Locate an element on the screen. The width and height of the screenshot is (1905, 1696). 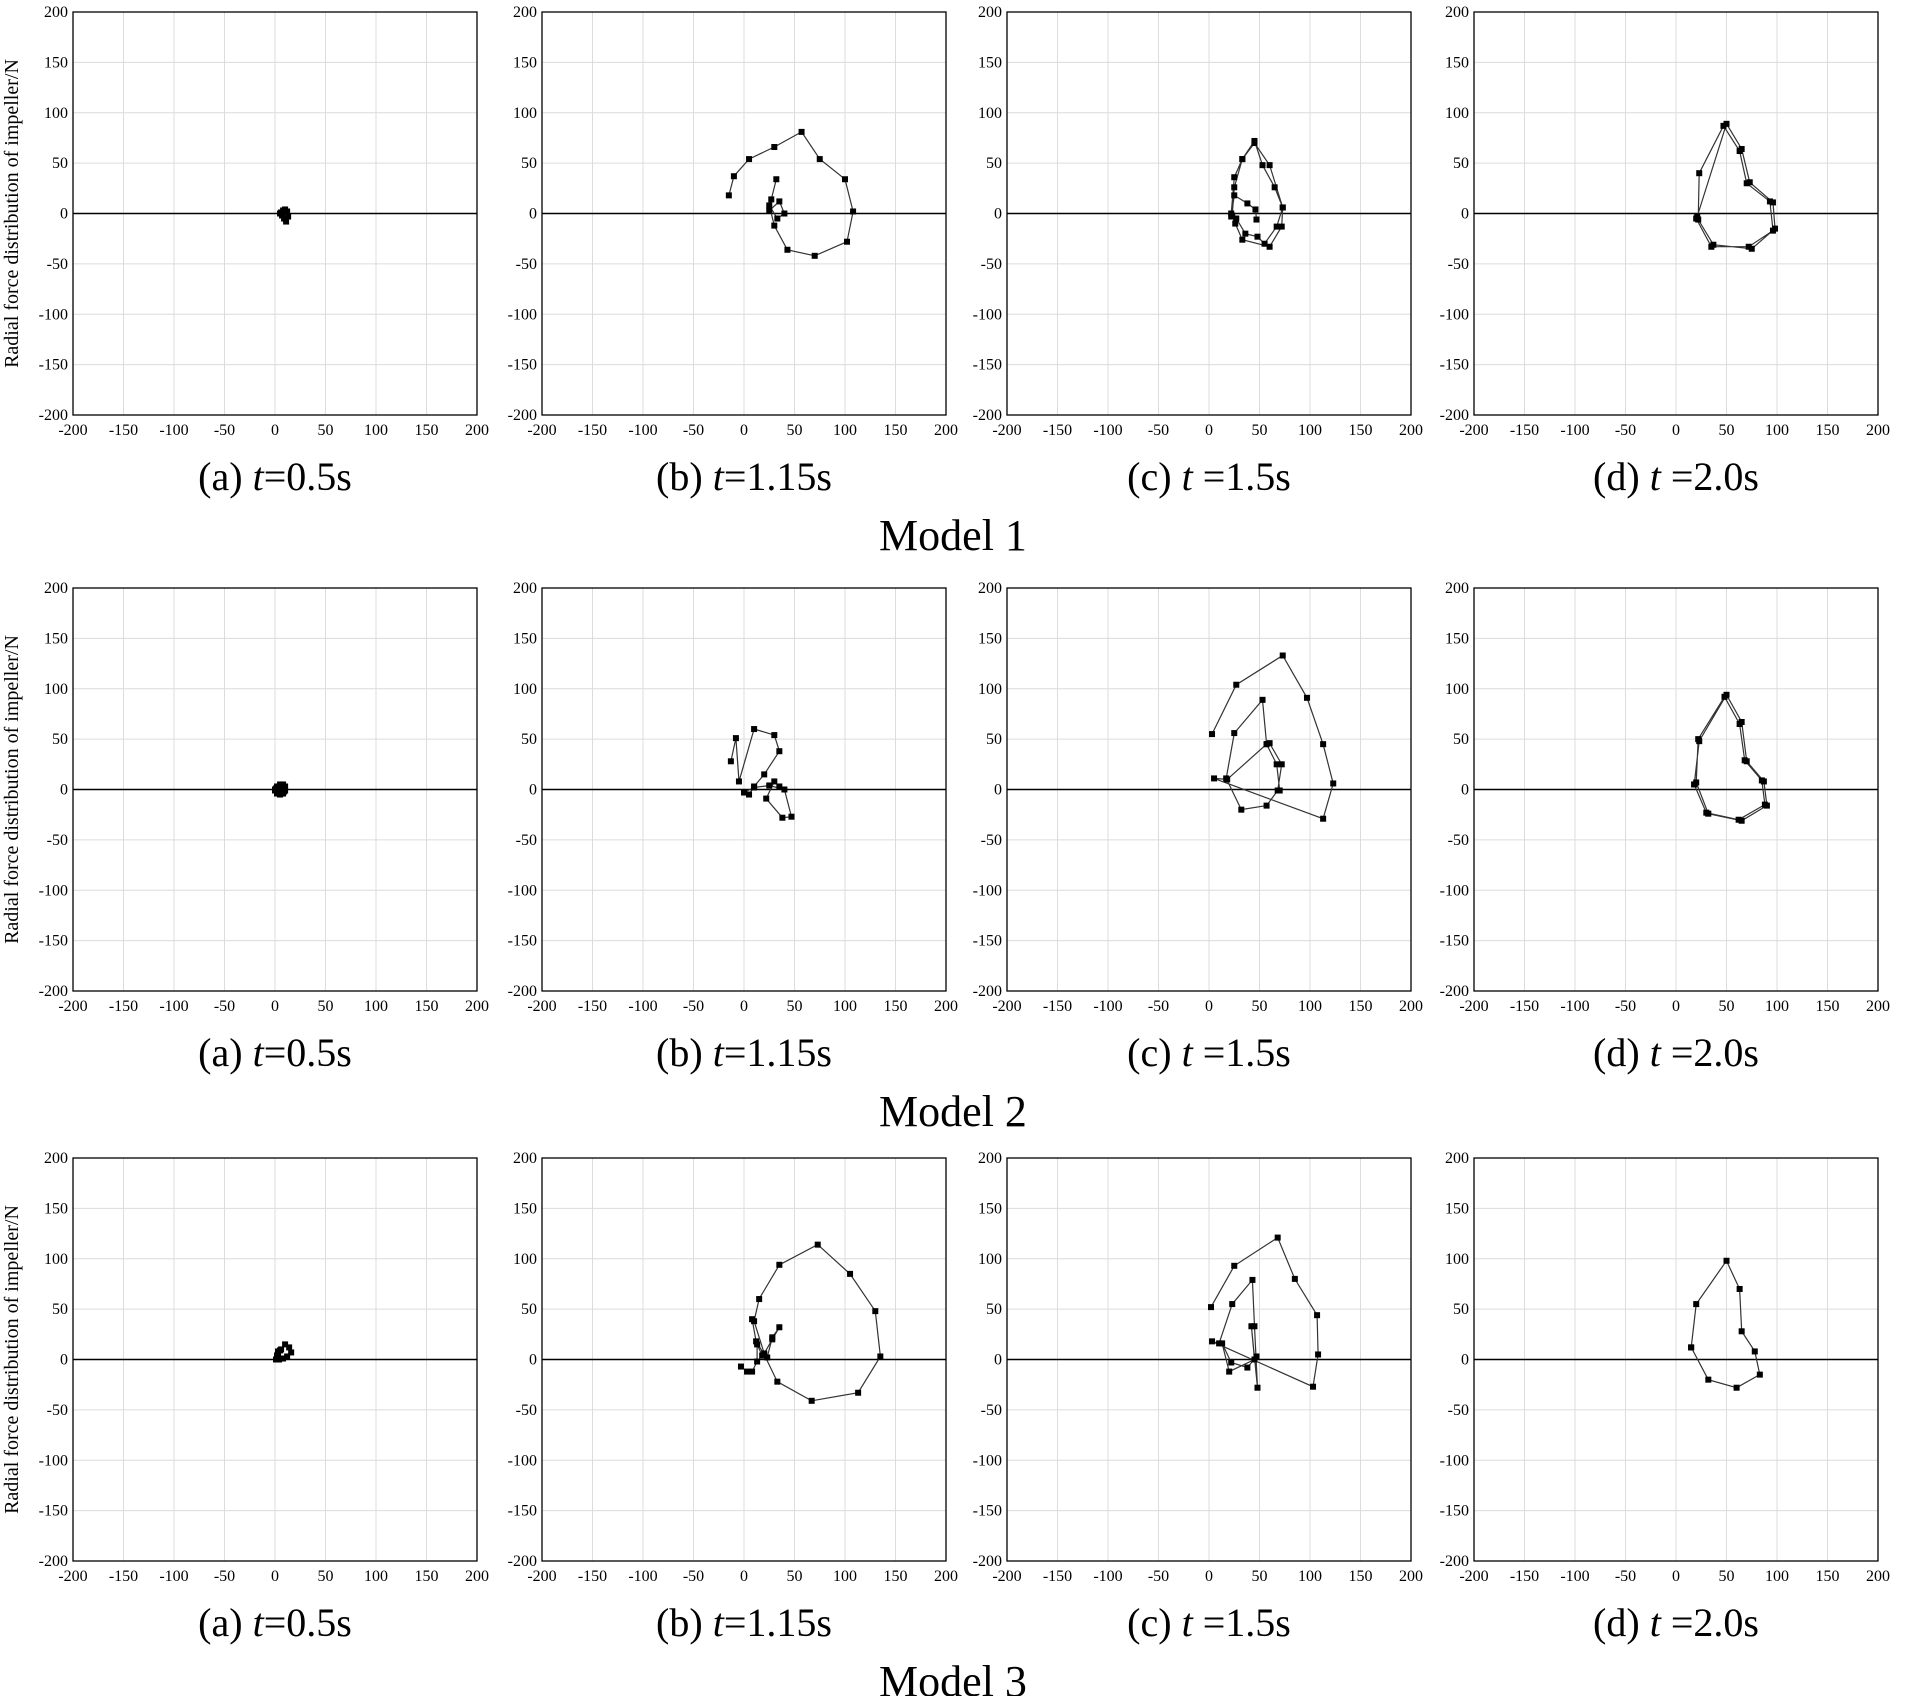
panel-caption: (b) t=1.15s is located at coordinates (744, 476).